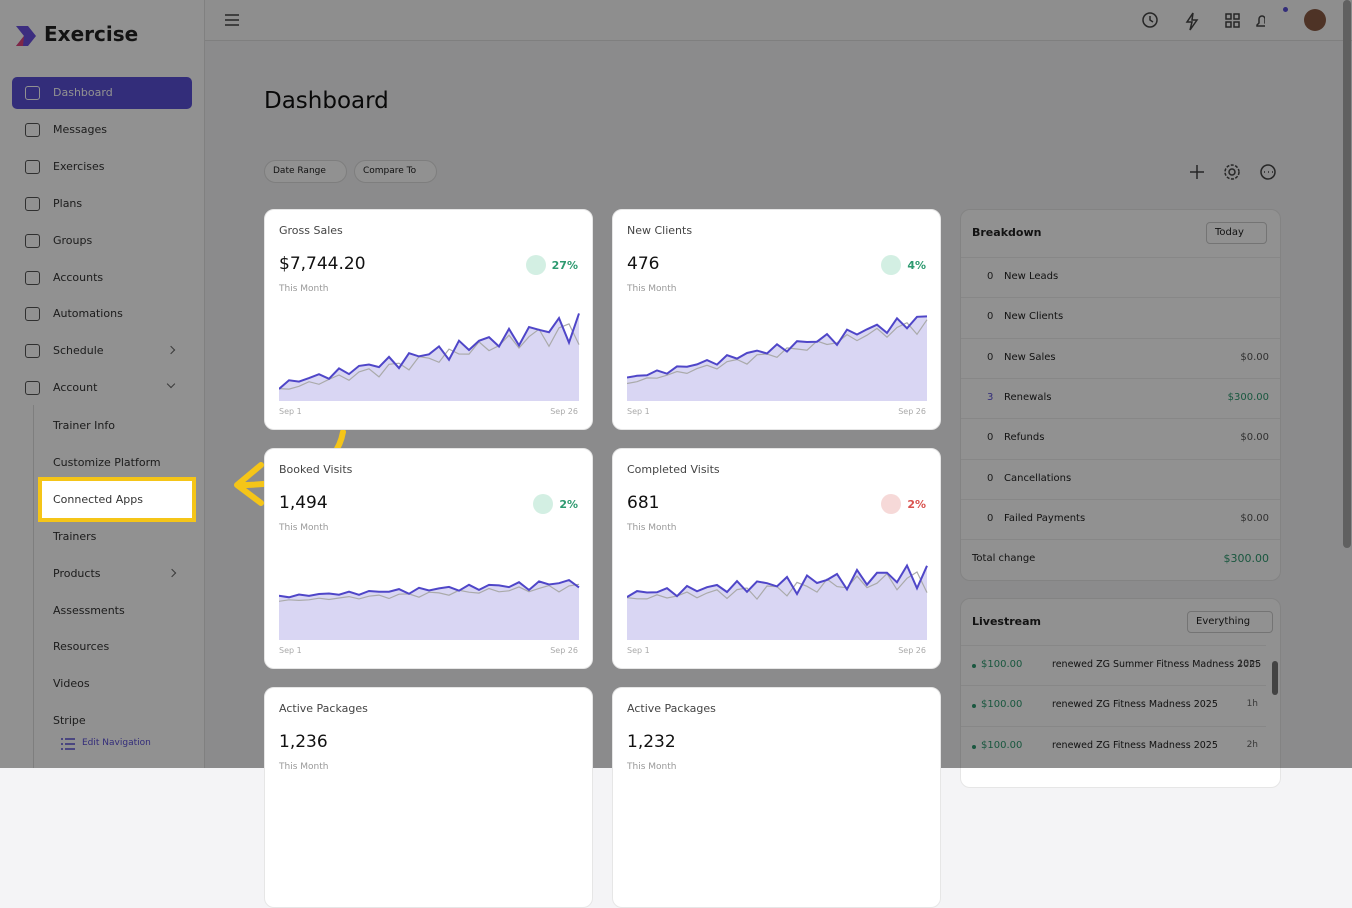 The height and width of the screenshot is (908, 1352). I want to click on sub-nav-item: Trainers, so click(75, 536).